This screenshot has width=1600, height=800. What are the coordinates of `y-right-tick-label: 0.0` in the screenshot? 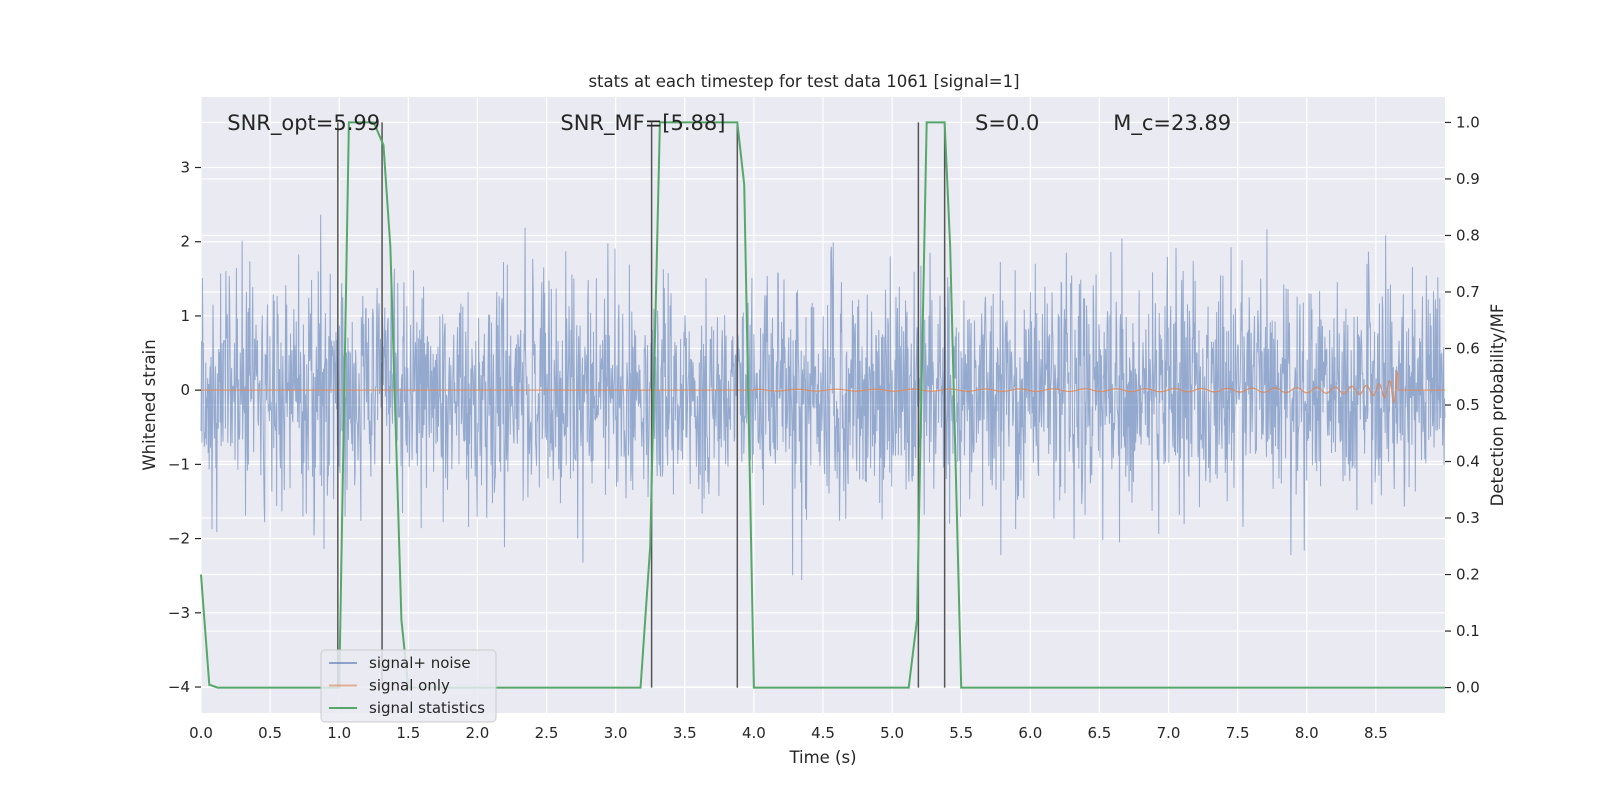 It's located at (1468, 688).